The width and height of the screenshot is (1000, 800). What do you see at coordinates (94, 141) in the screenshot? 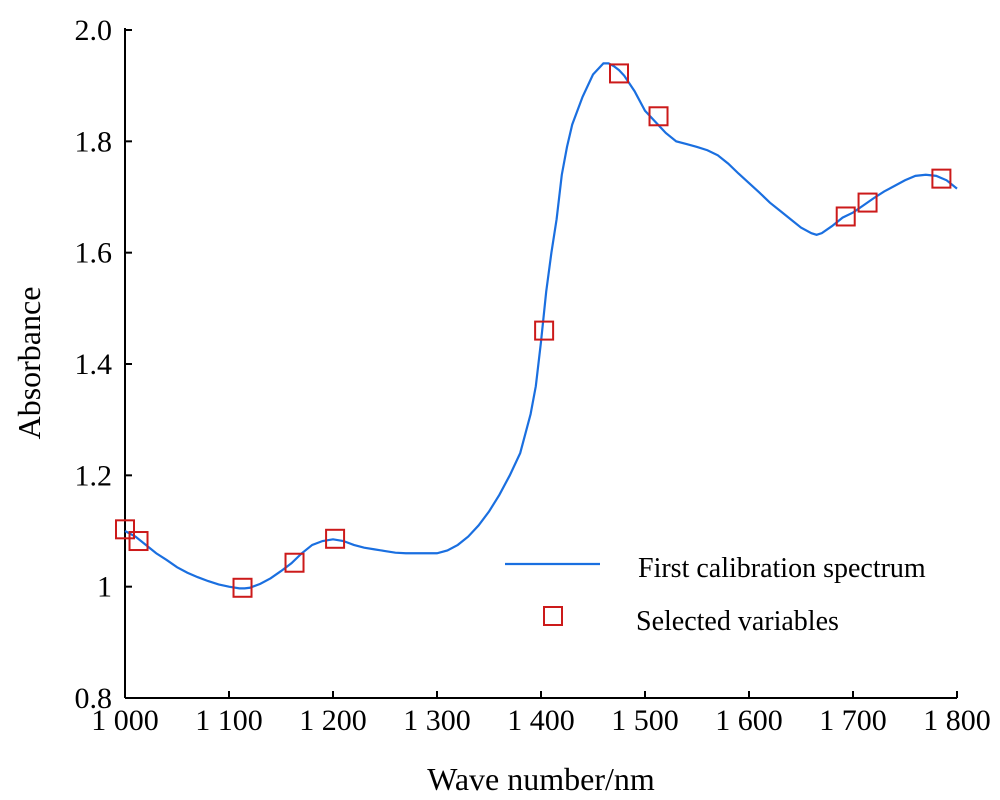
I see `y-tick-label: 1.8` at bounding box center [94, 141].